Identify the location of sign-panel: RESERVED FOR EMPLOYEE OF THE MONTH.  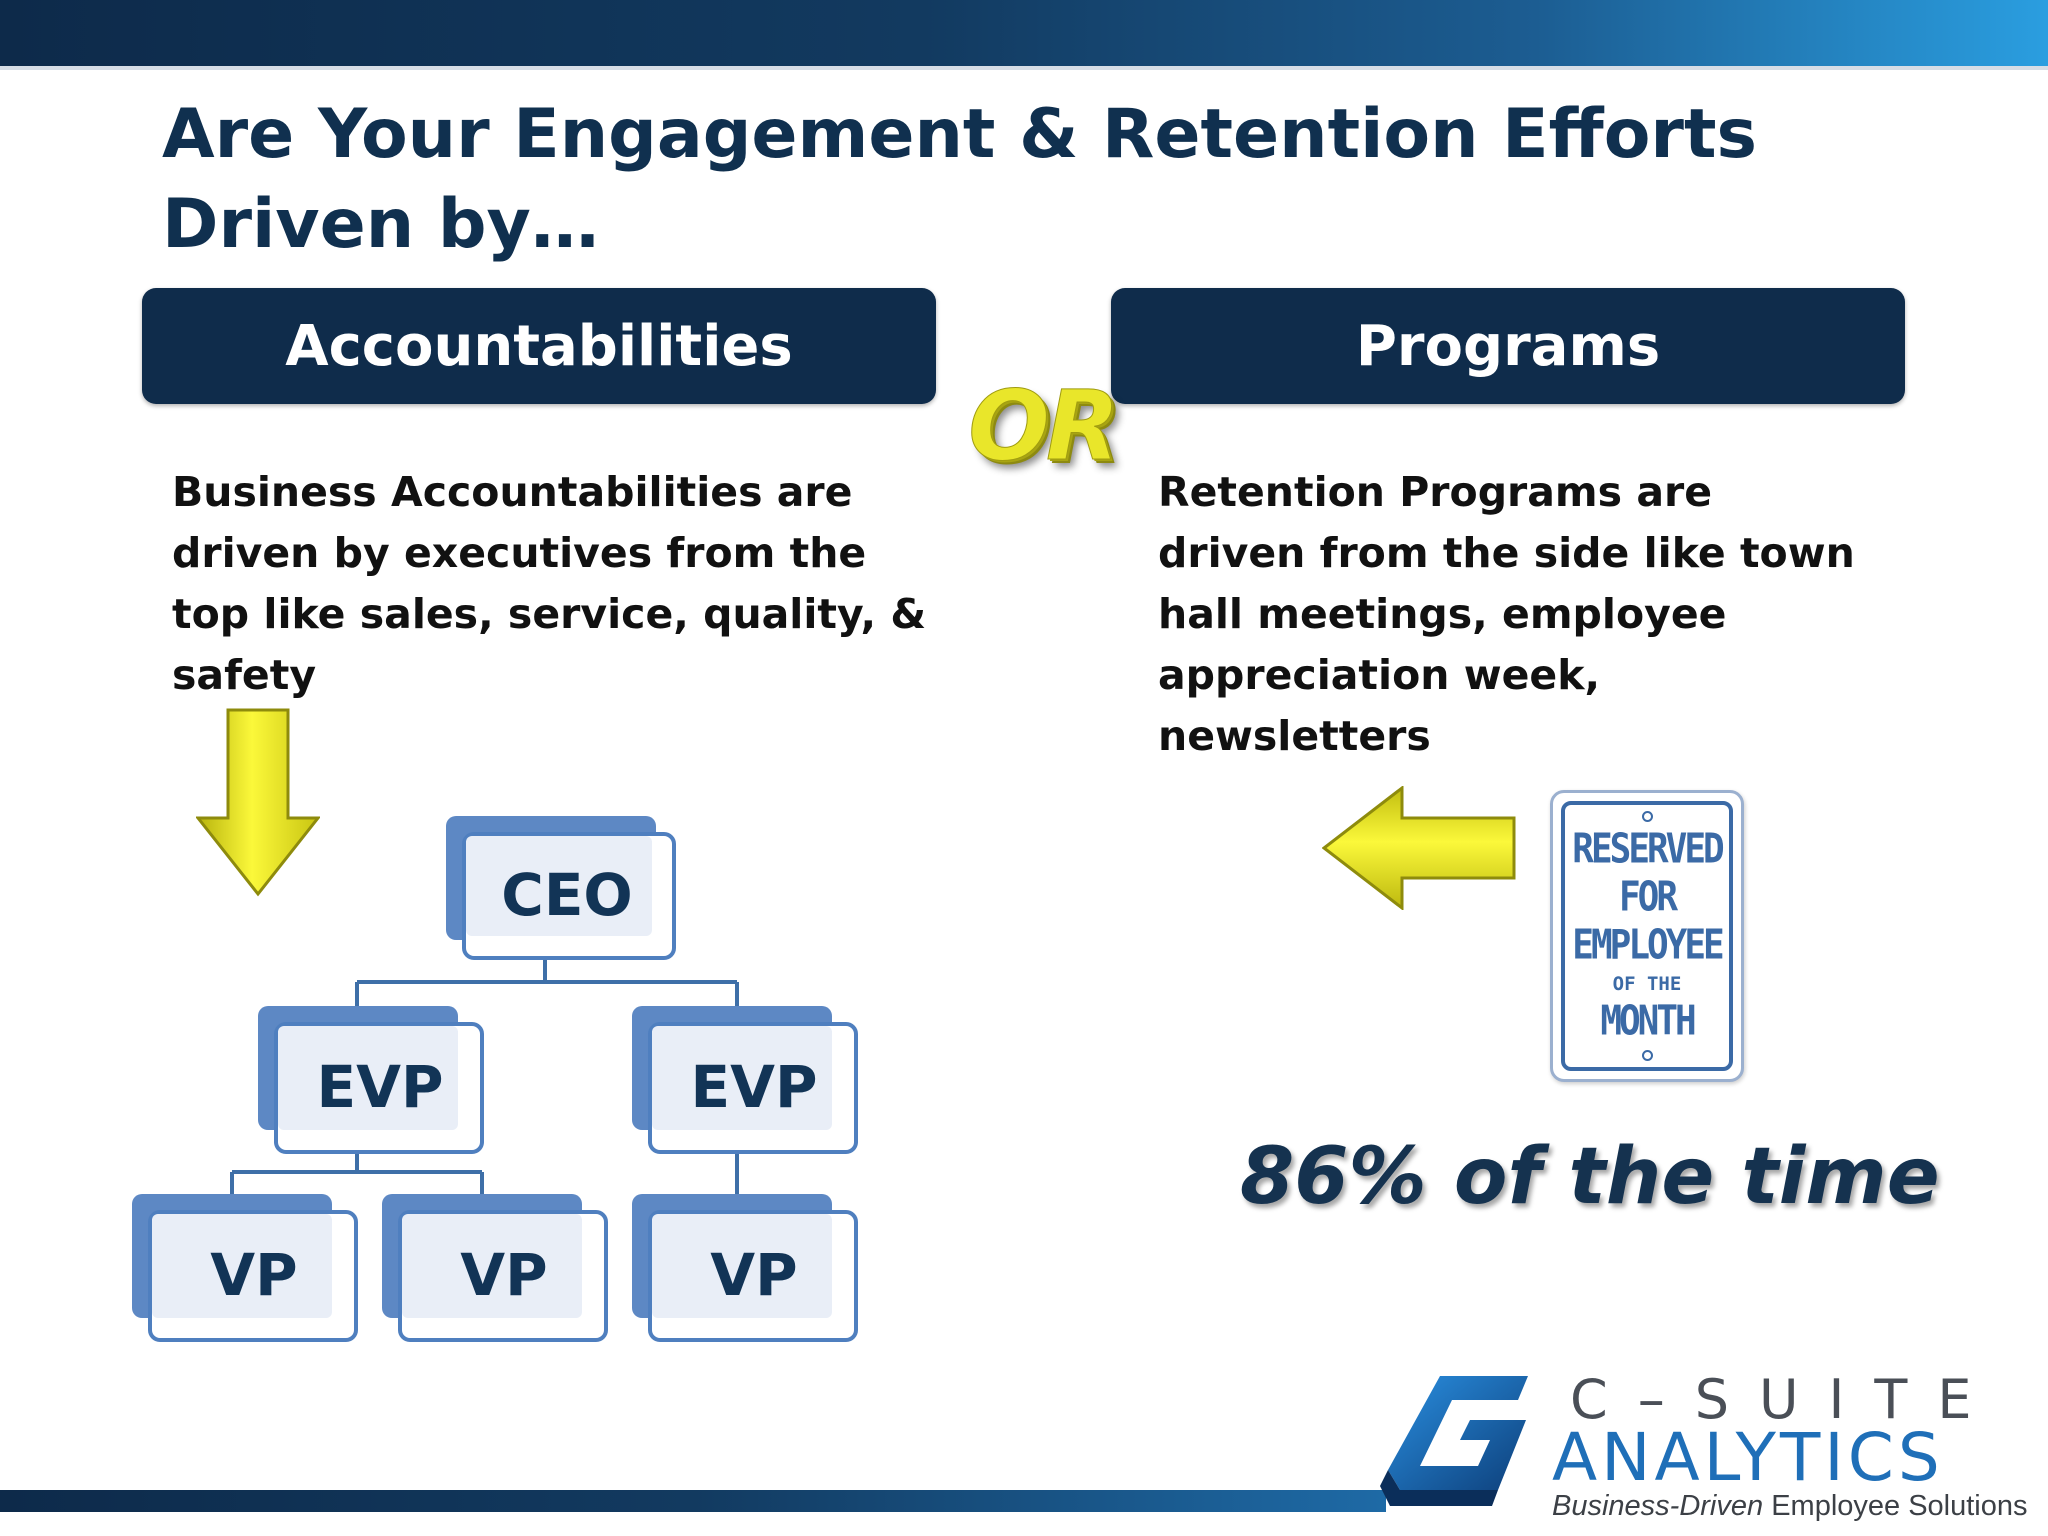
(1647, 936).